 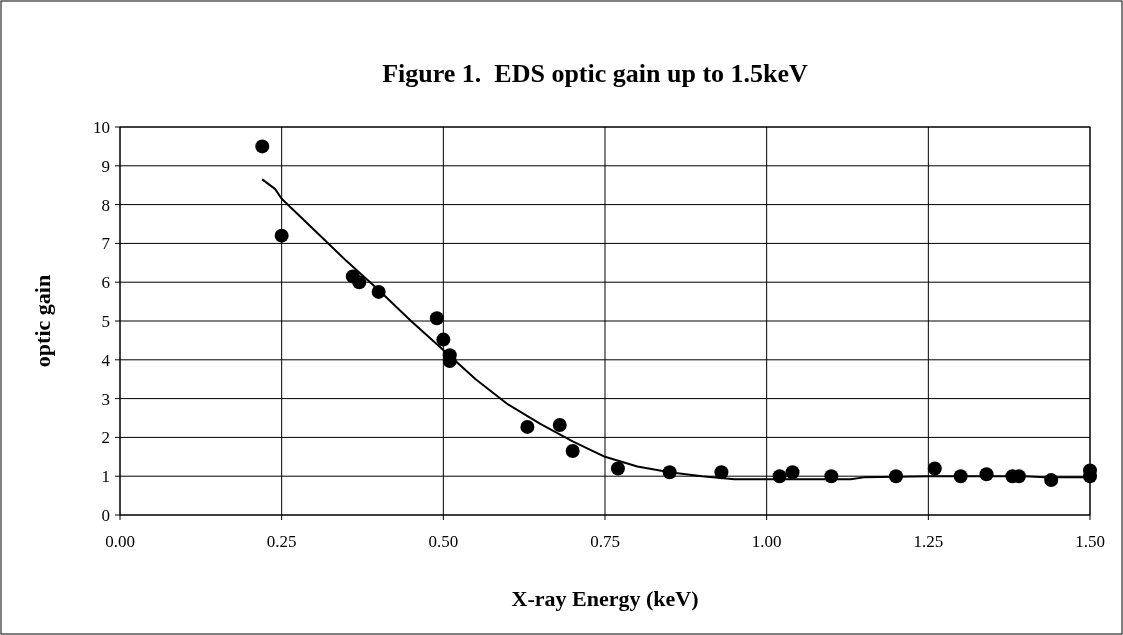 I want to click on y-tick-label: 0, so click(x=105, y=515).